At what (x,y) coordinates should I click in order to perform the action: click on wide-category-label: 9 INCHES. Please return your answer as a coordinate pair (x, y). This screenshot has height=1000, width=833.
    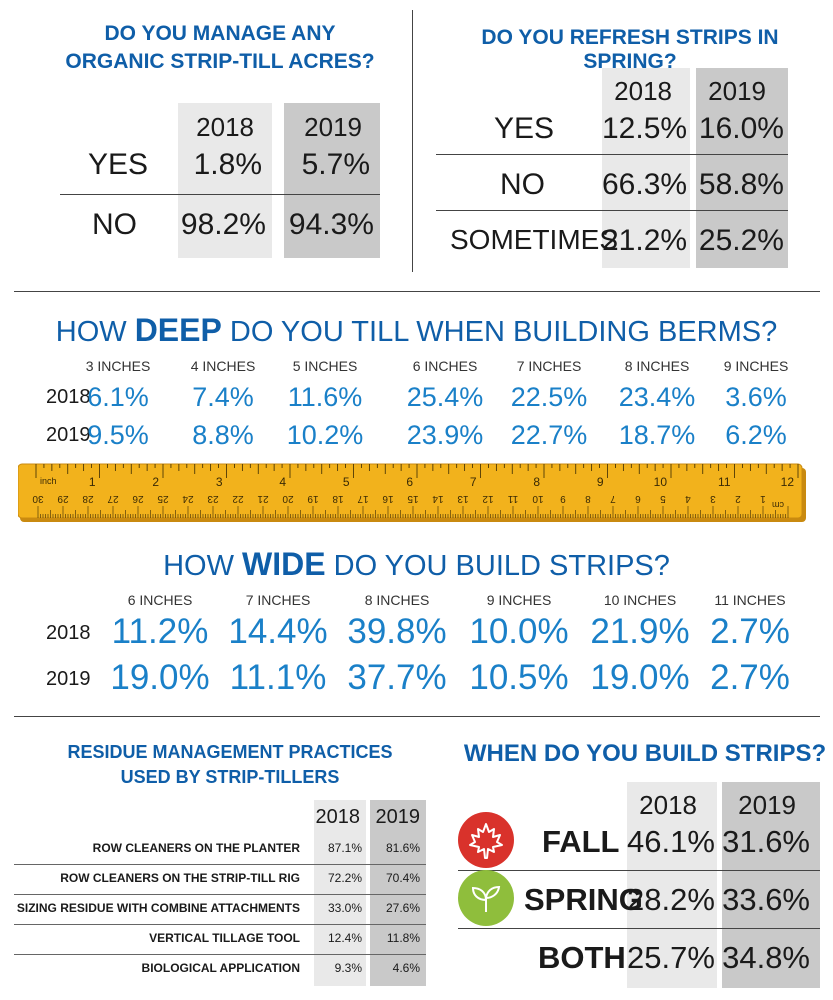
    Looking at the image, I should click on (519, 600).